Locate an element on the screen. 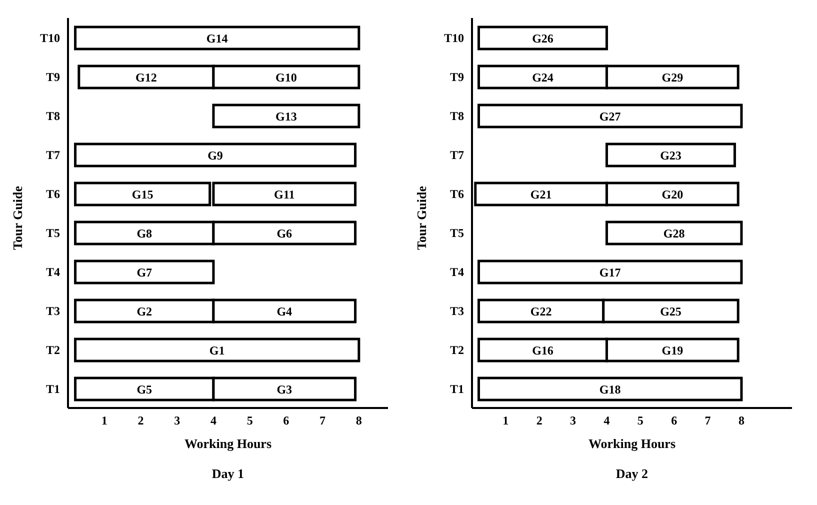  data-label: G10 is located at coordinates (286, 77).